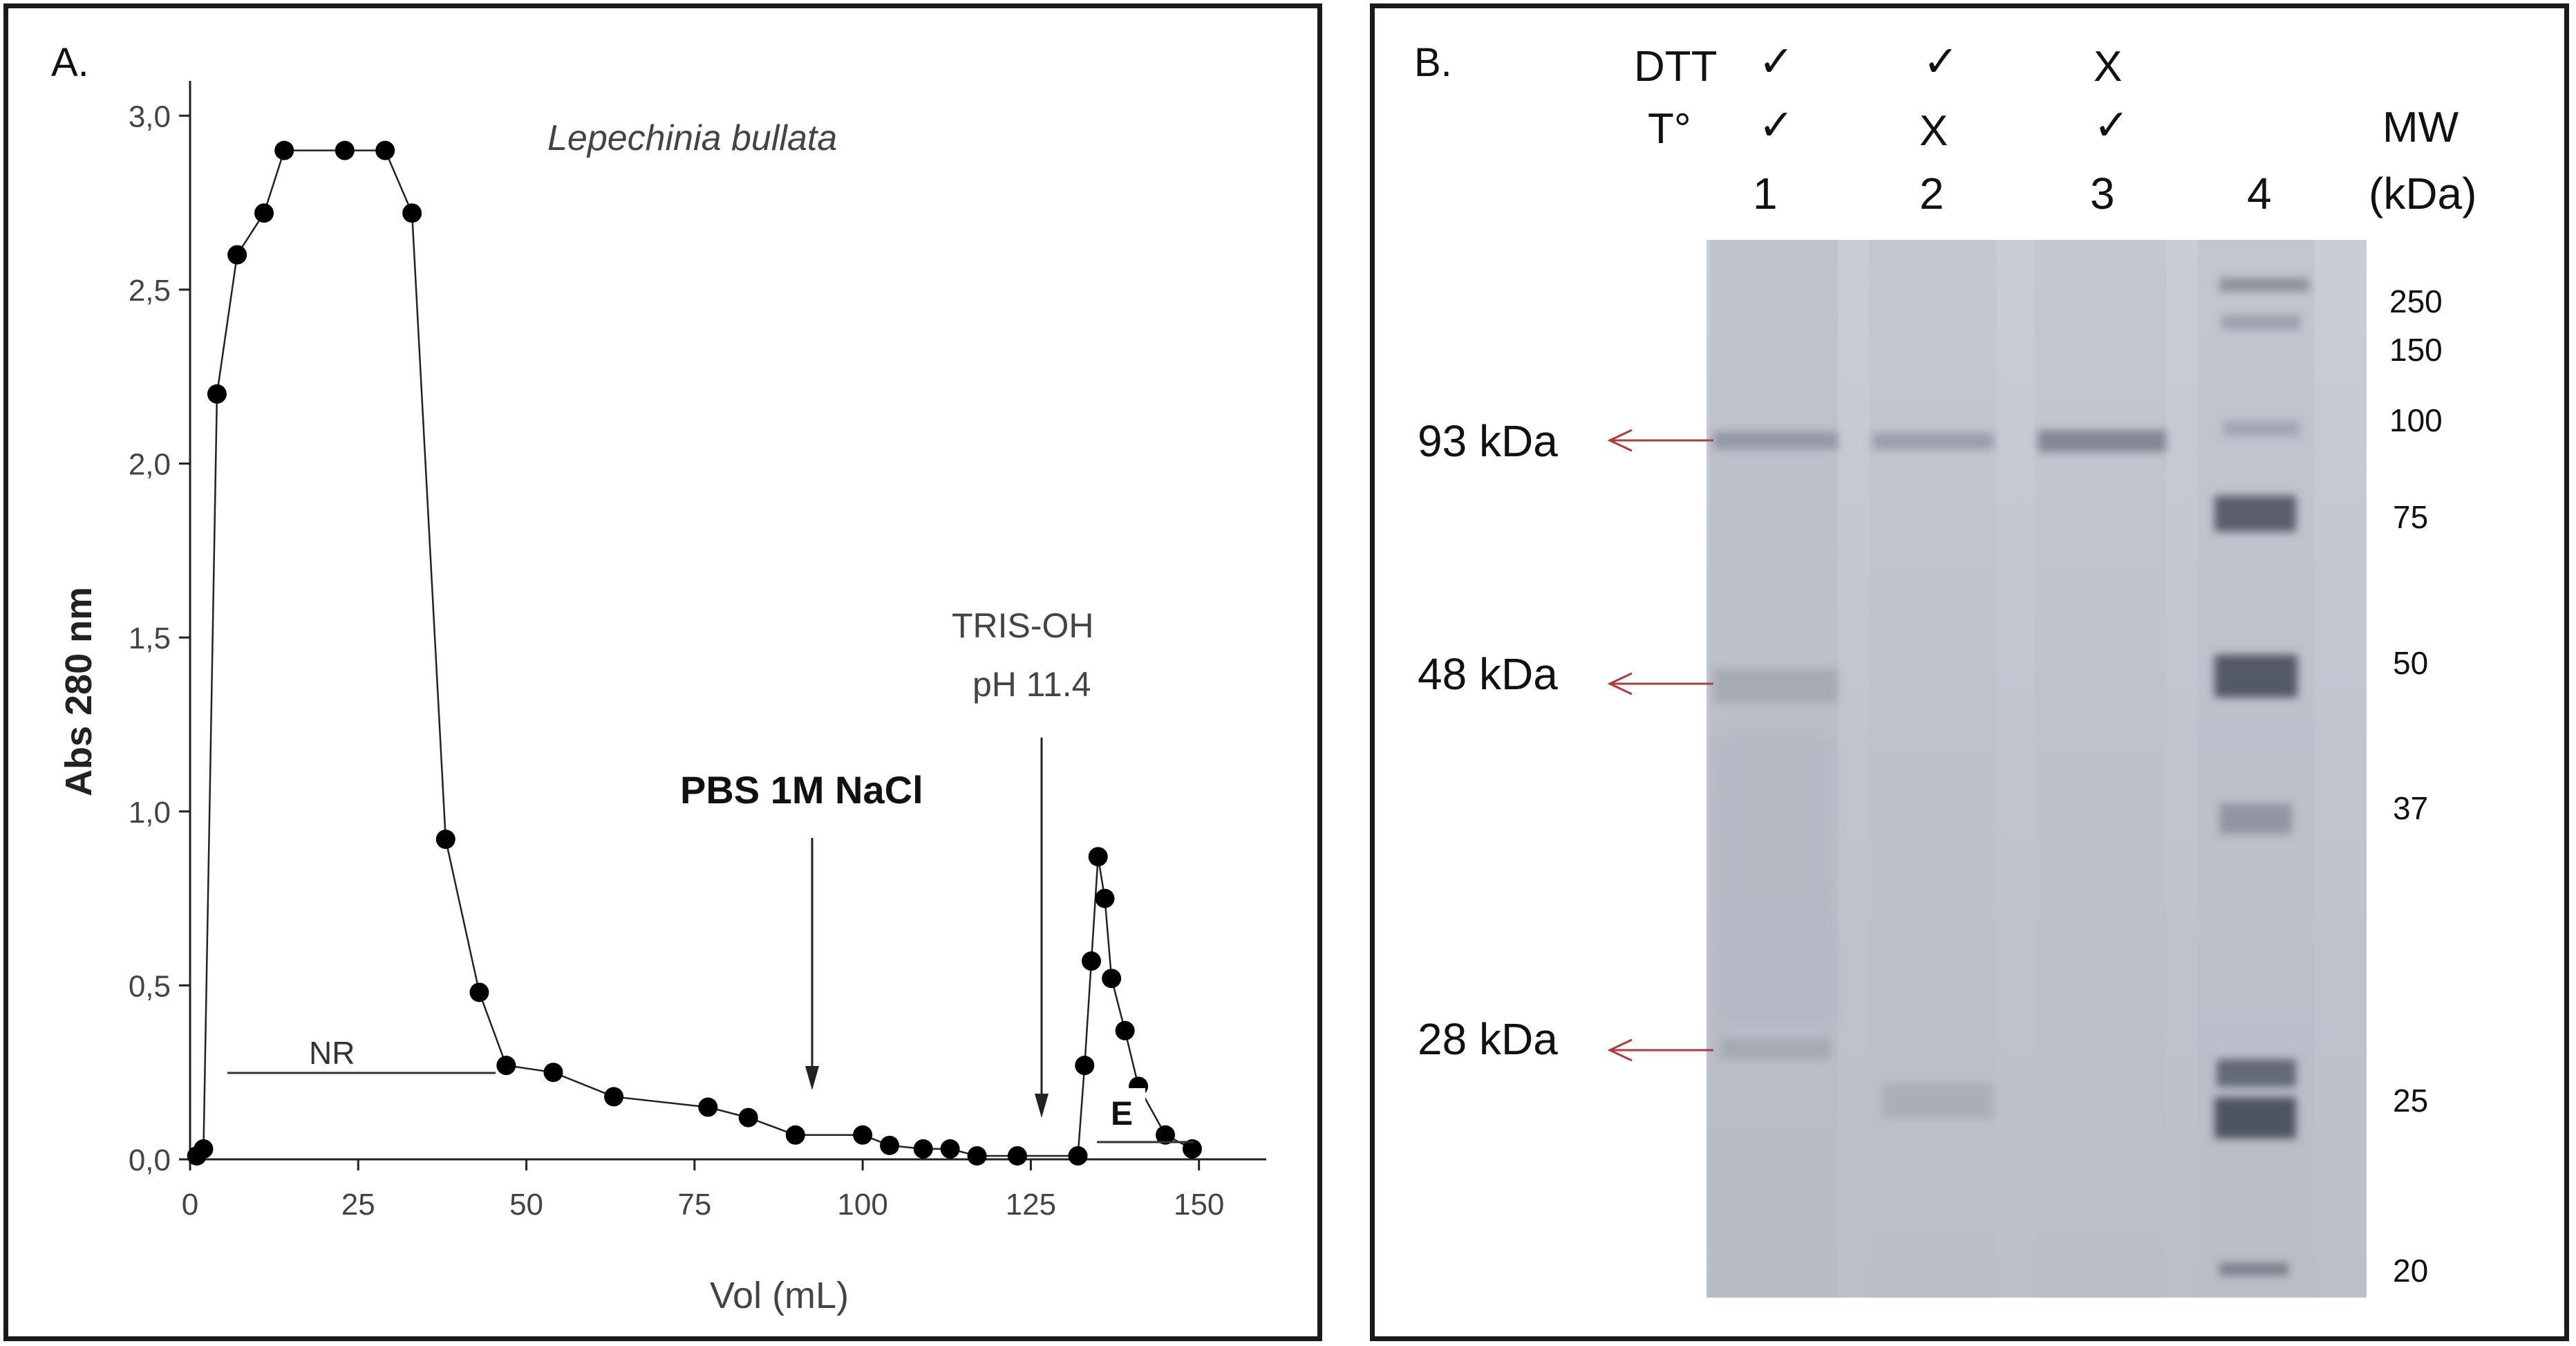 Image resolution: width=2576 pixels, height=1346 pixels. I want to click on tris-label-line2: pH 11.4, so click(1031, 684).